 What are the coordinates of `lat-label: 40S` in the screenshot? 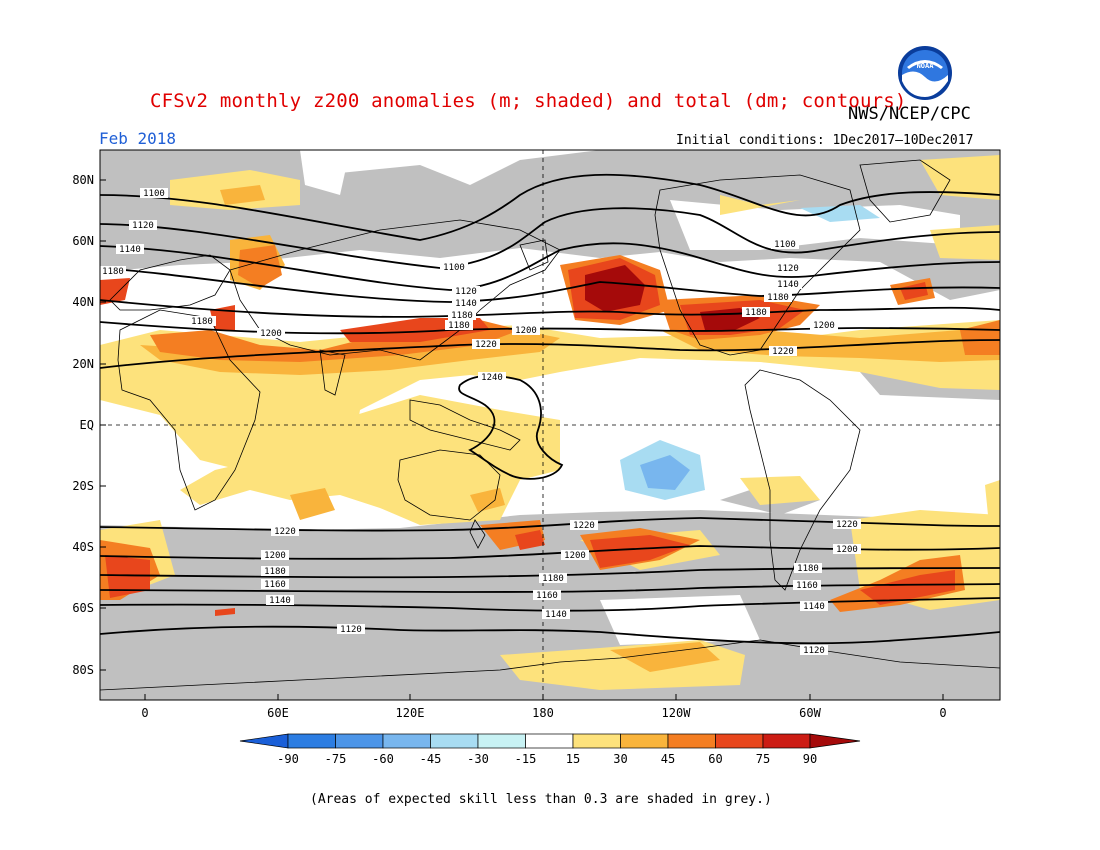 It's located at (83, 547).